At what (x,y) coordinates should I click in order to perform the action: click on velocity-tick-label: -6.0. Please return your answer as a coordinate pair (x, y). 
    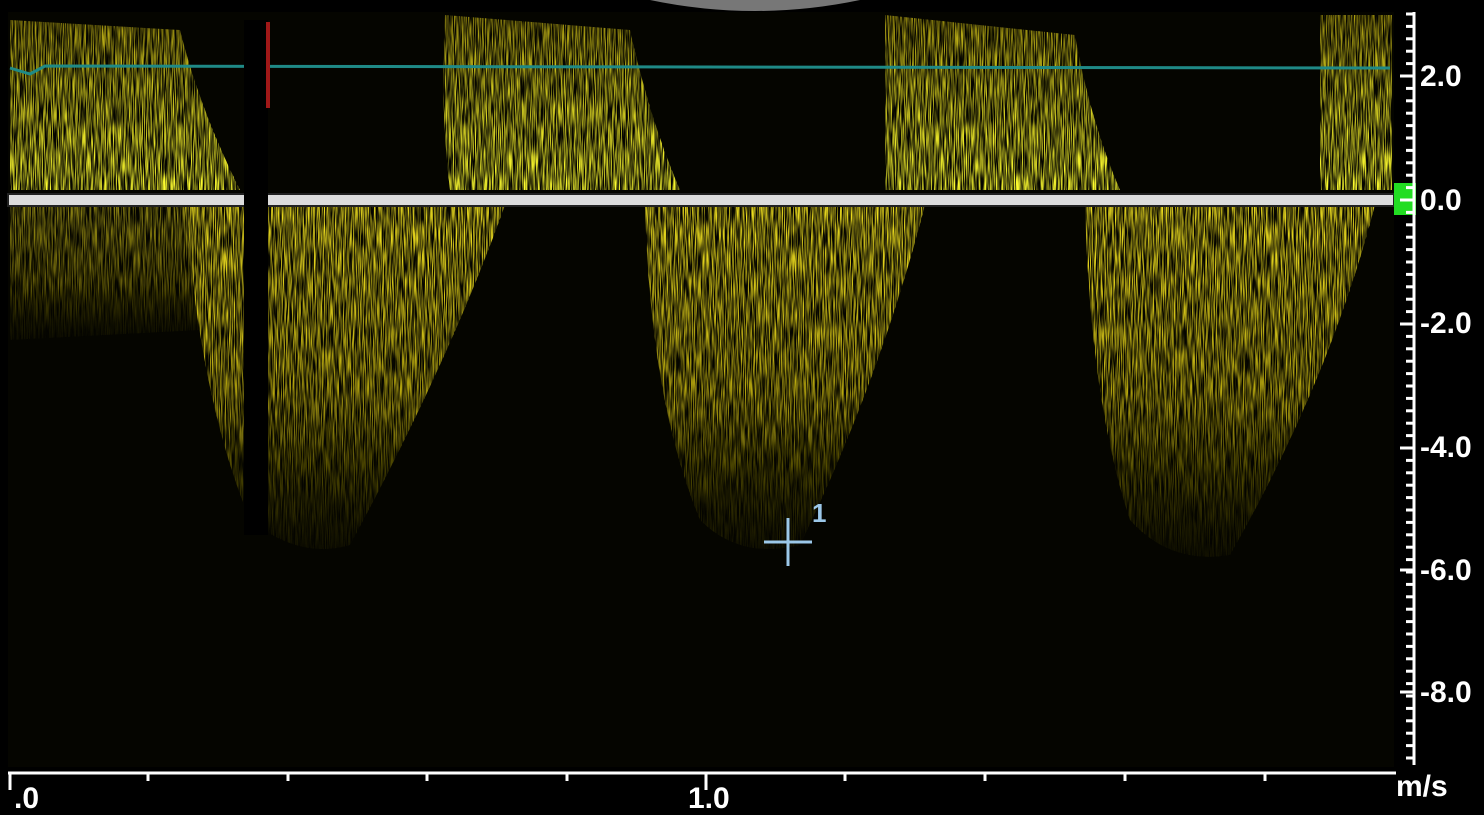
    Looking at the image, I should click on (1446, 570).